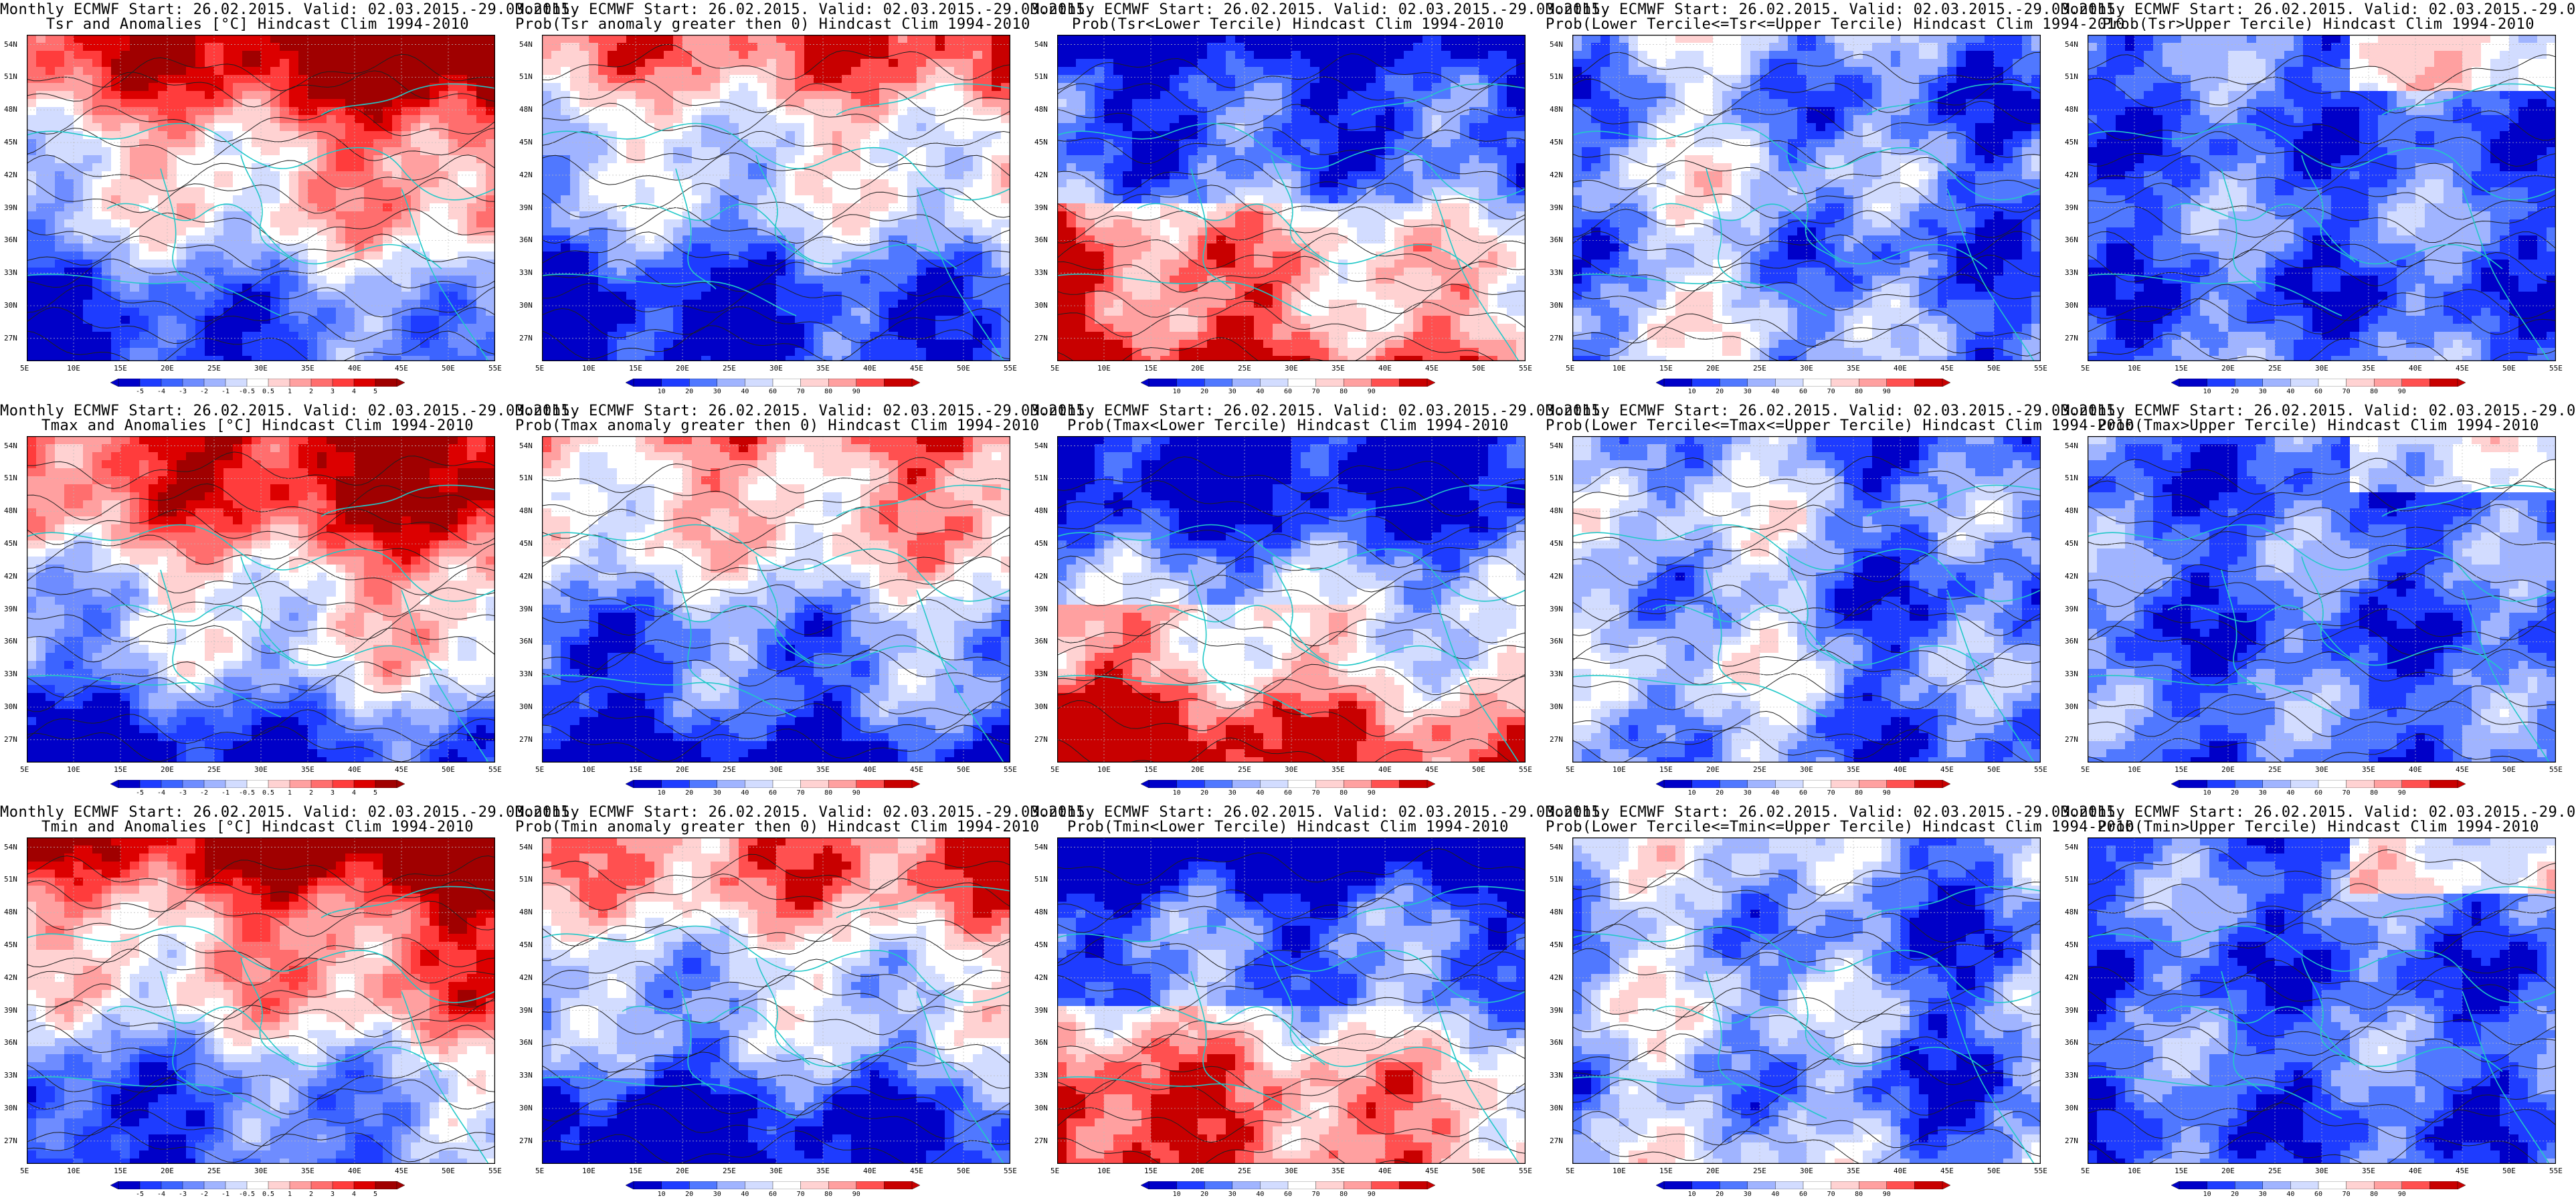 The image size is (2576, 1204). I want to click on lat-label: 42N, so click(526, 576).